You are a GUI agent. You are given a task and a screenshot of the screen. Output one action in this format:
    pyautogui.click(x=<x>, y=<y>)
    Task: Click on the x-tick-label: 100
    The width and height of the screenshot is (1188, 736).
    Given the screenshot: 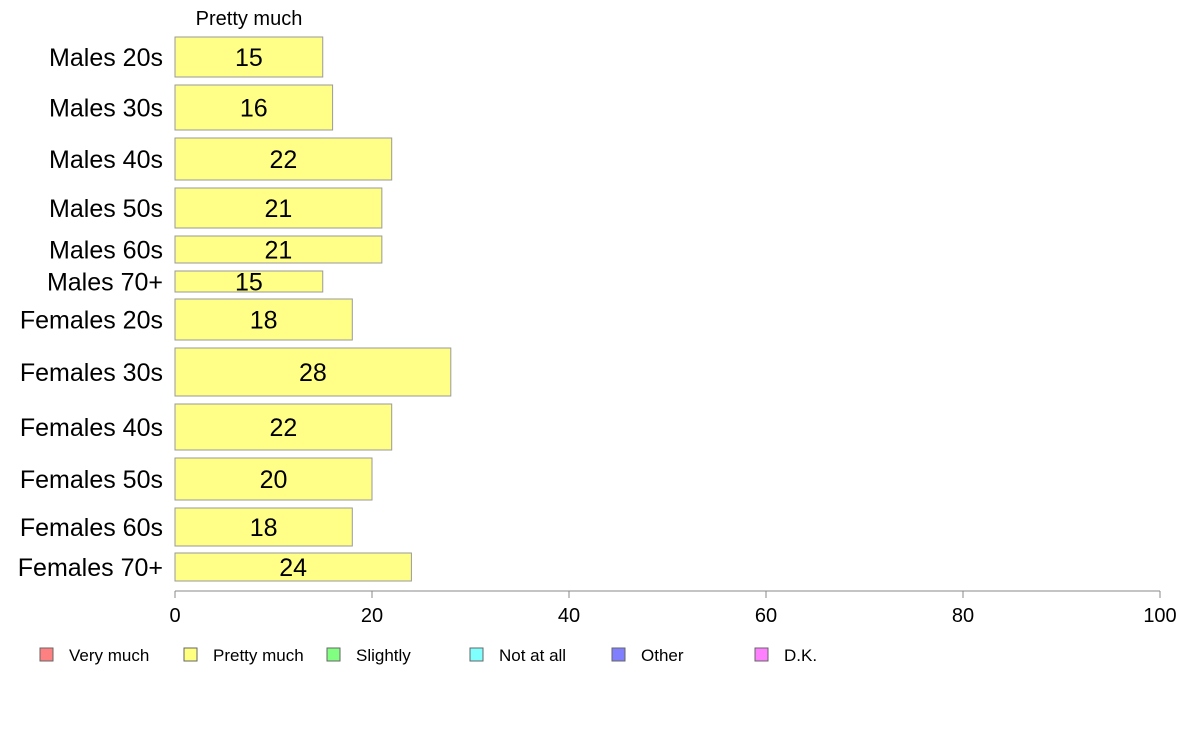 What is the action you would take?
    pyautogui.click(x=1159, y=616)
    